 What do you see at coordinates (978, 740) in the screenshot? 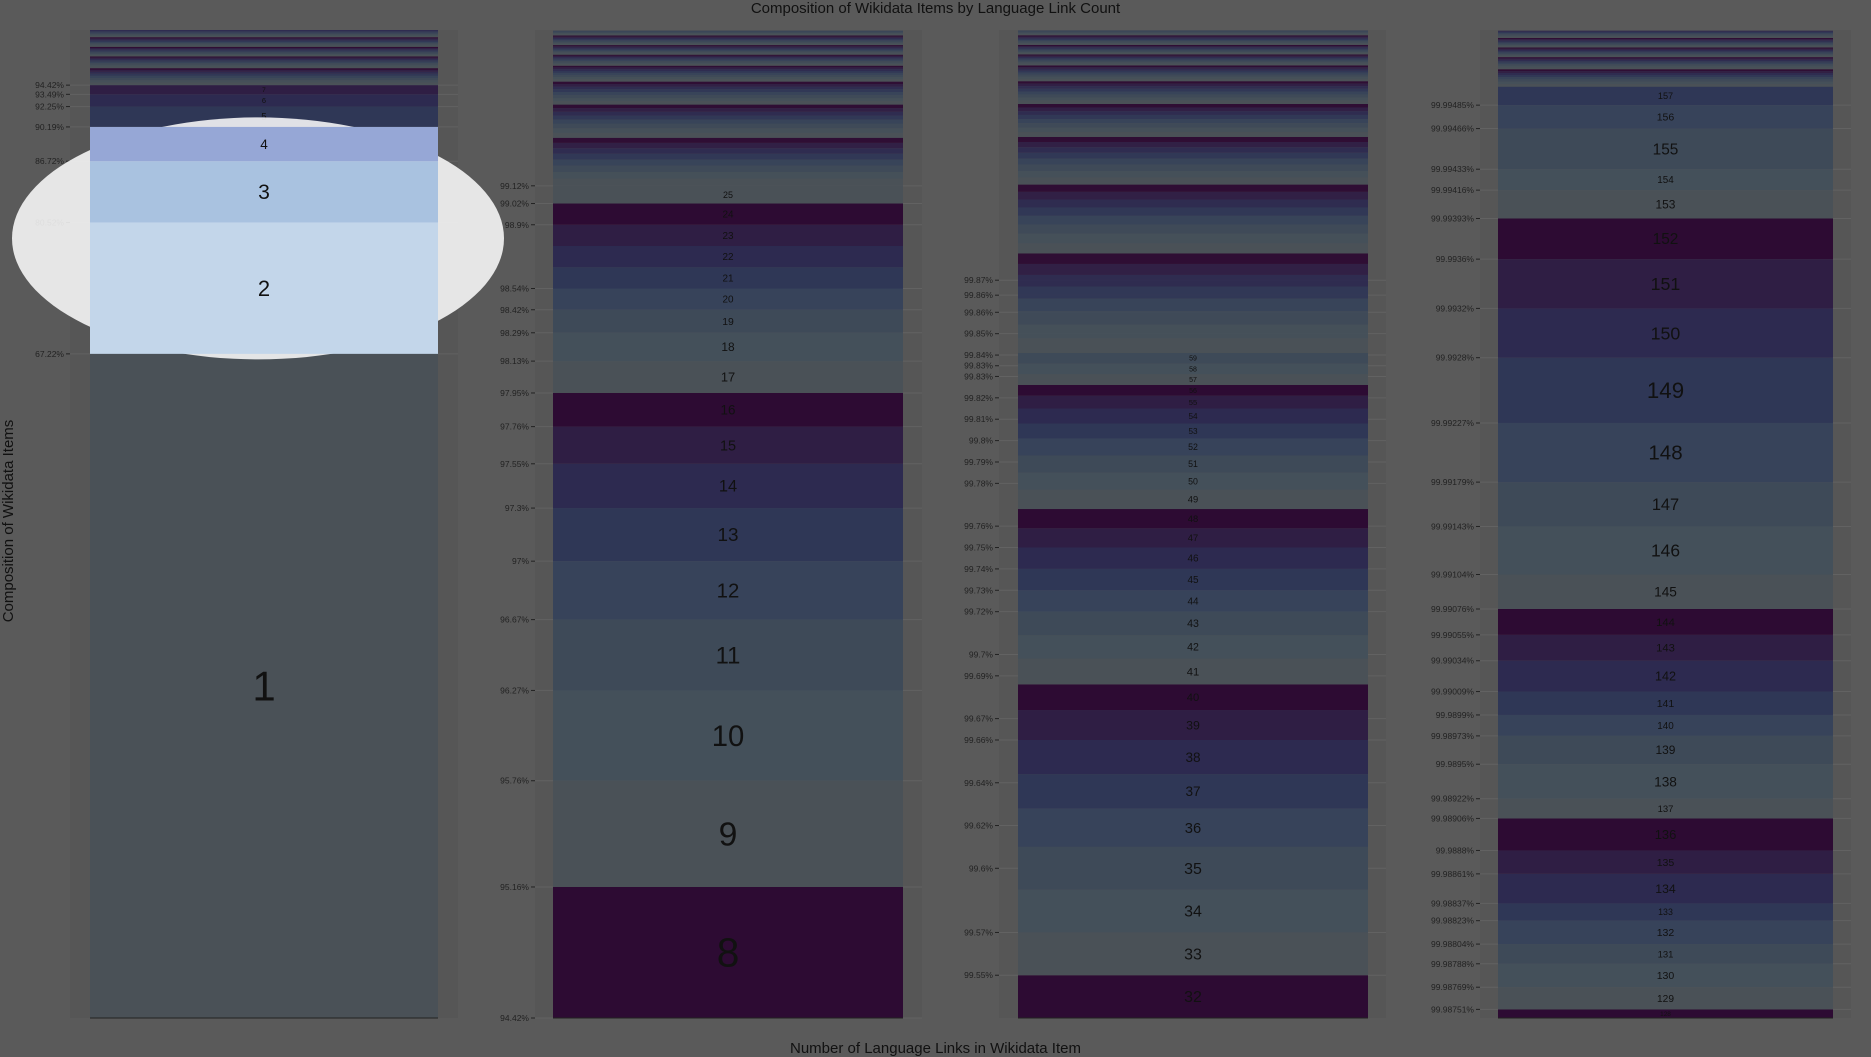
I see `y-tick-label: 99.66%` at bounding box center [978, 740].